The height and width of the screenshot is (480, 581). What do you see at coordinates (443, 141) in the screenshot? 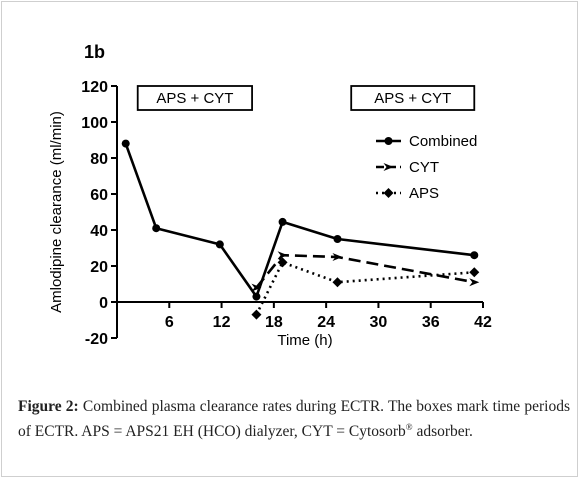
I see `legend-label-combined: Combined` at bounding box center [443, 141].